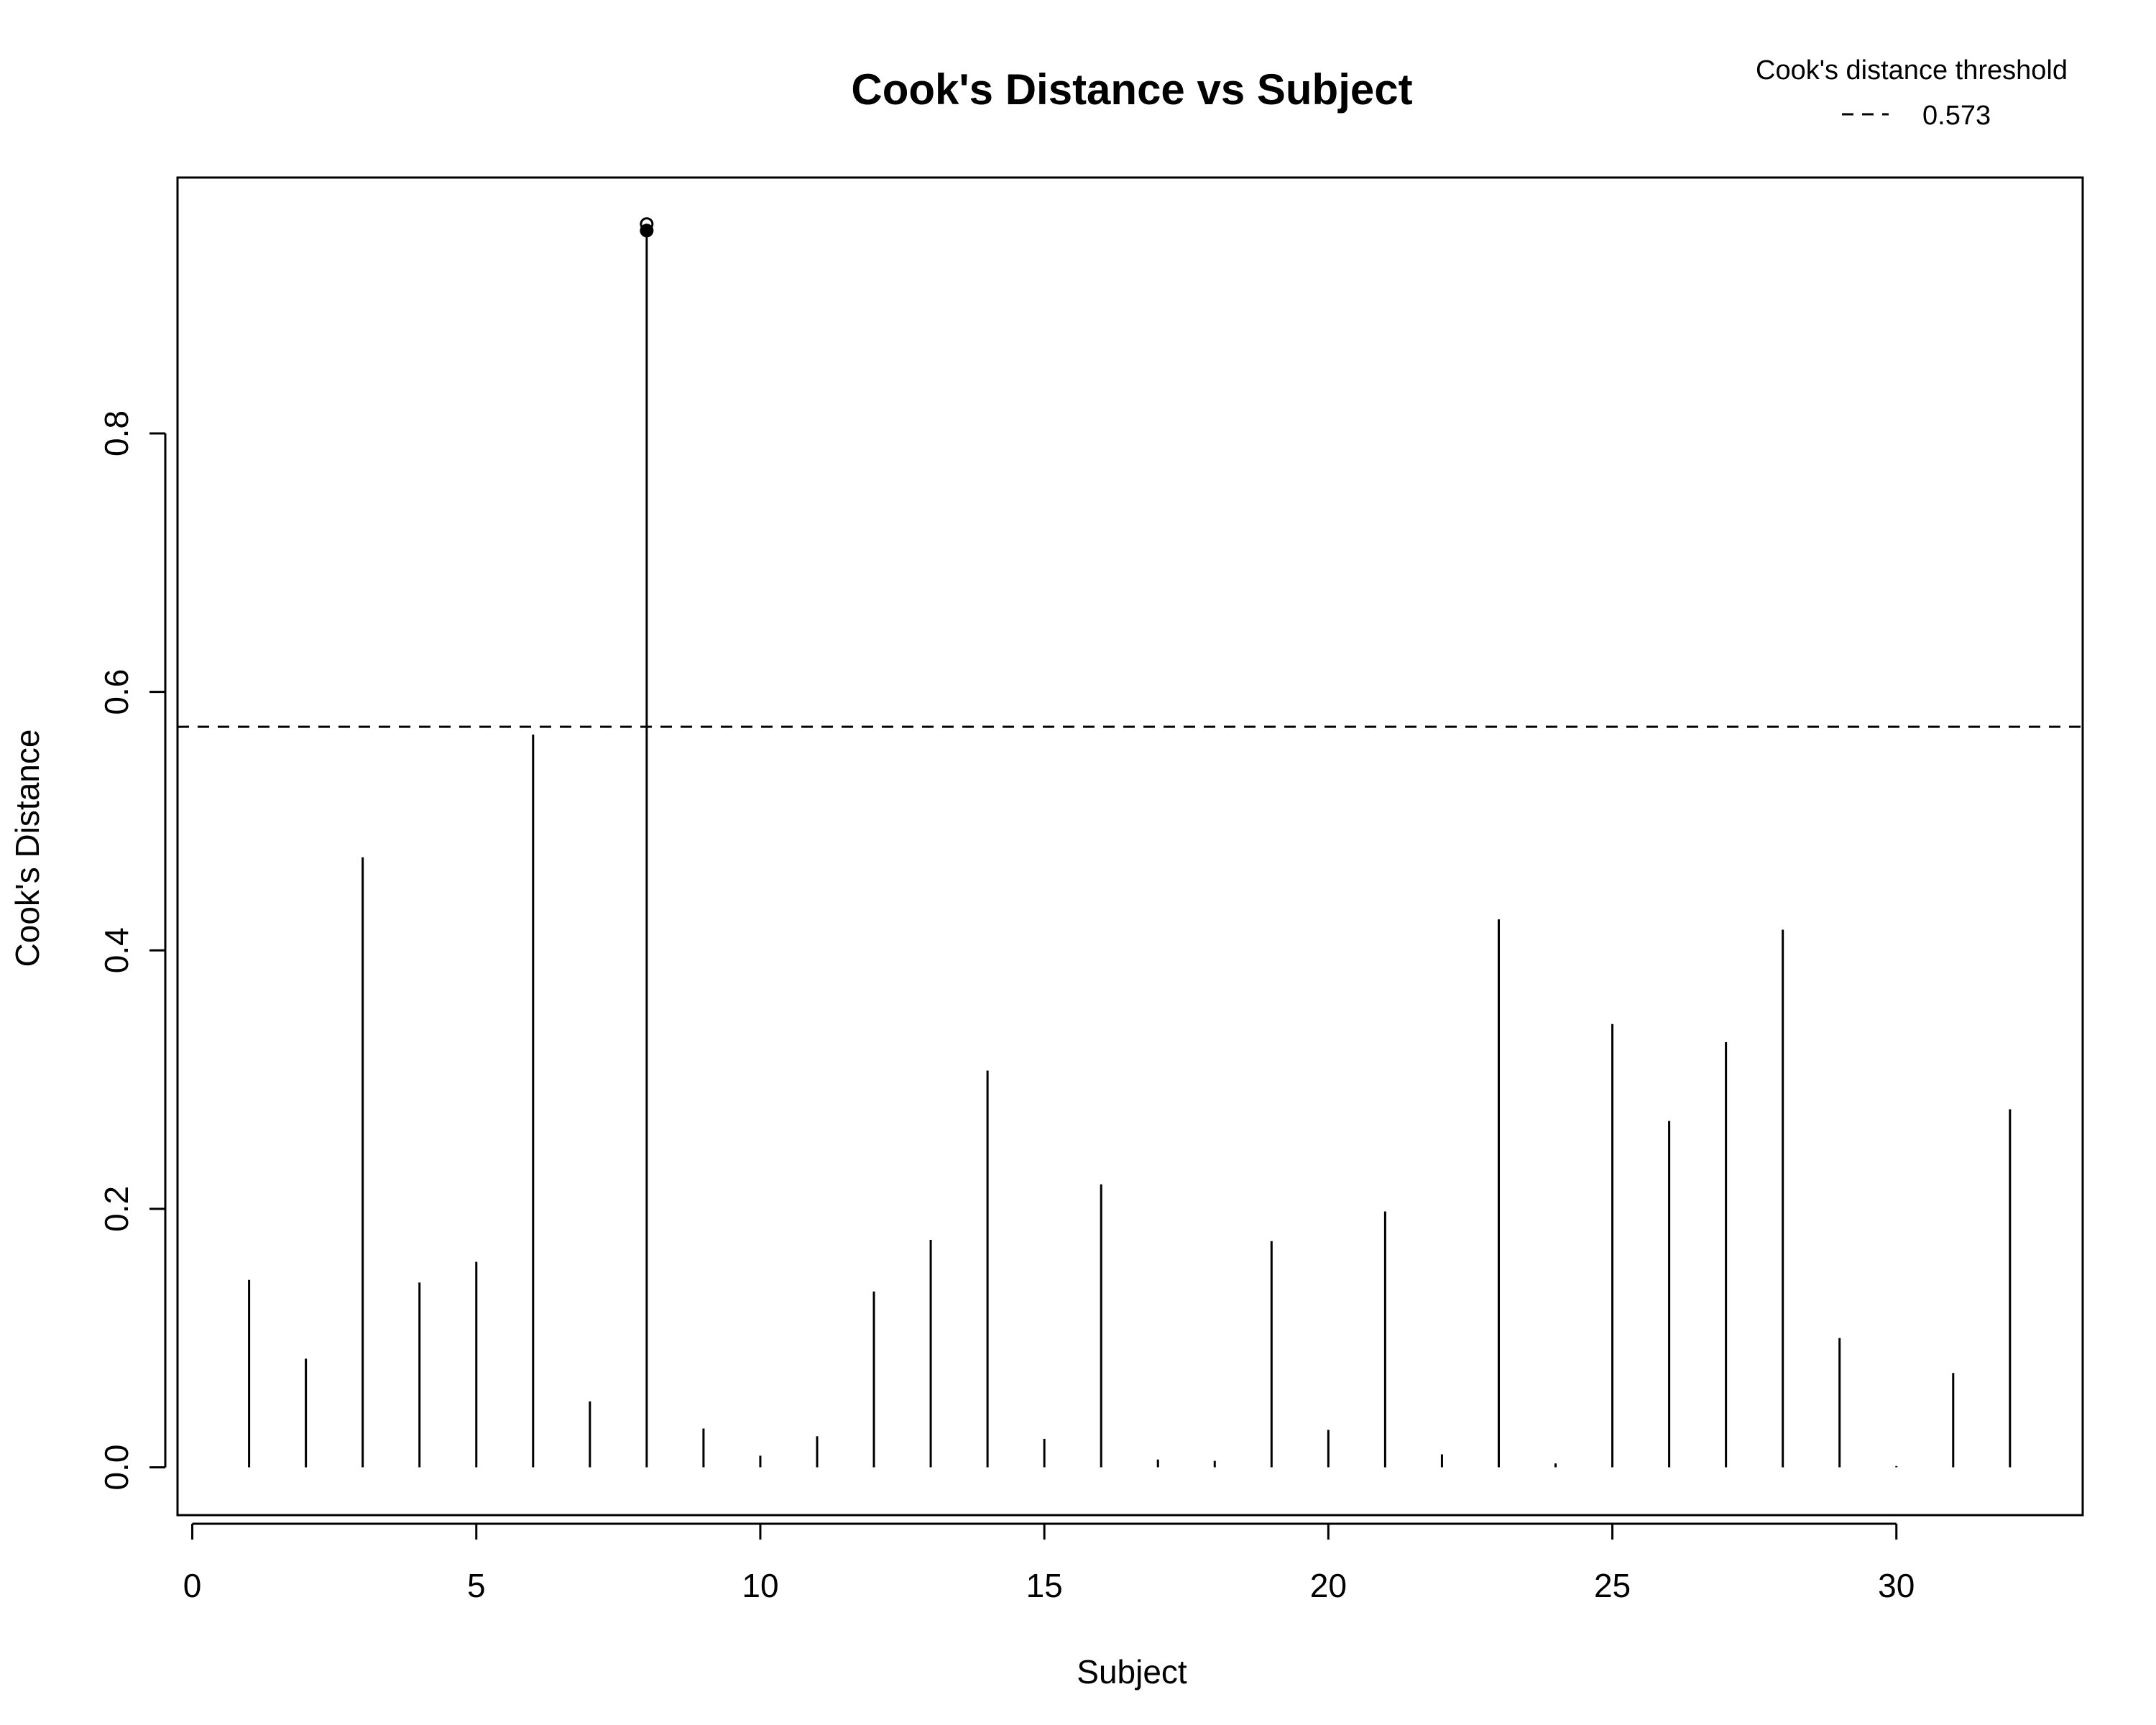 The height and width of the screenshot is (1725, 2156). Describe the element at coordinates (1049, 1563) in the screenshot. I see `x-axis: 0 5 10 15 20 25 30` at that location.